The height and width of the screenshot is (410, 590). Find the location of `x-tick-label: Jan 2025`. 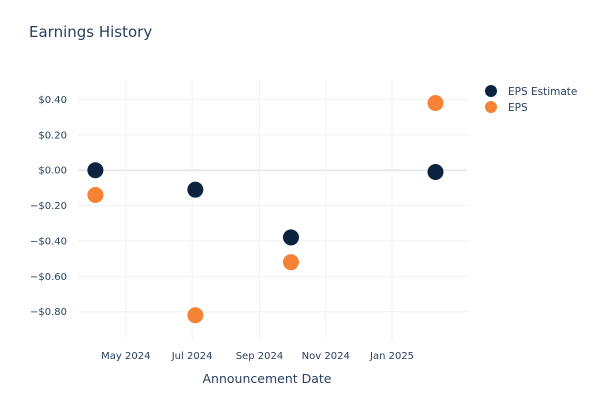

x-tick-label: Jan 2025 is located at coordinates (391, 356).